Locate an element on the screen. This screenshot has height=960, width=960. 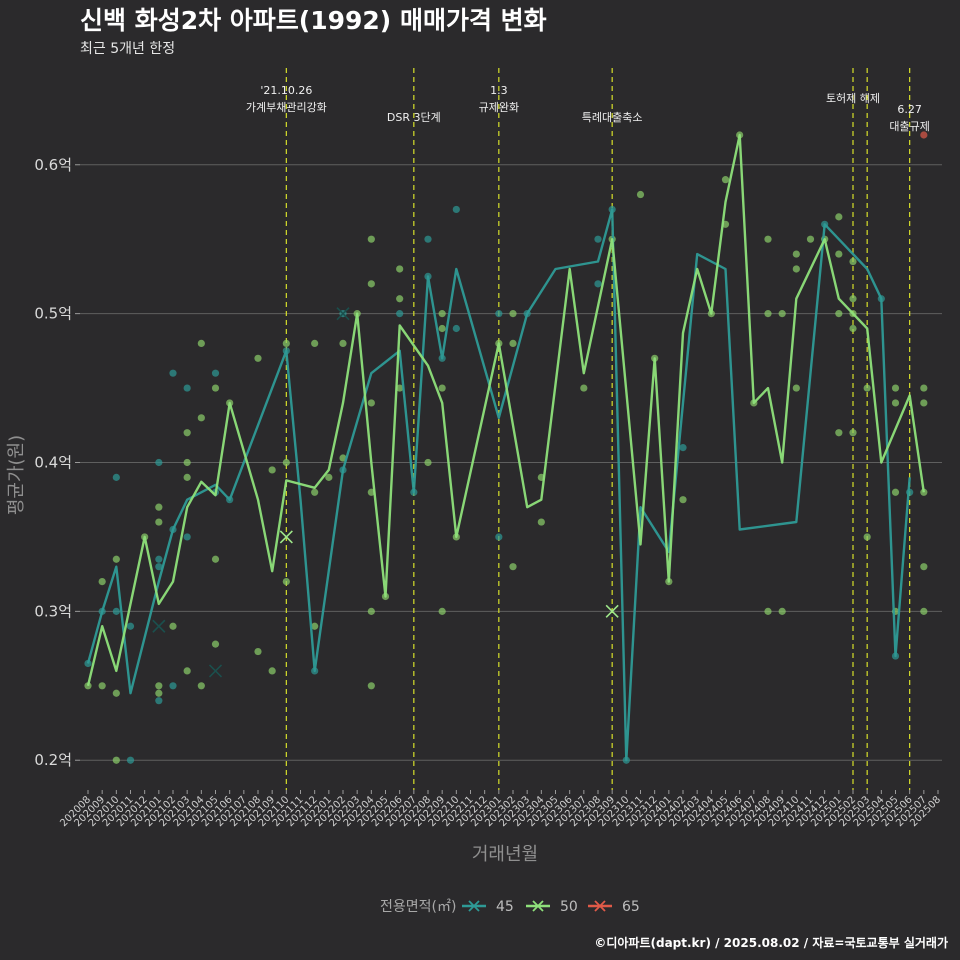
x-axis-title: 거래년월 is located at coordinates (505, 854).